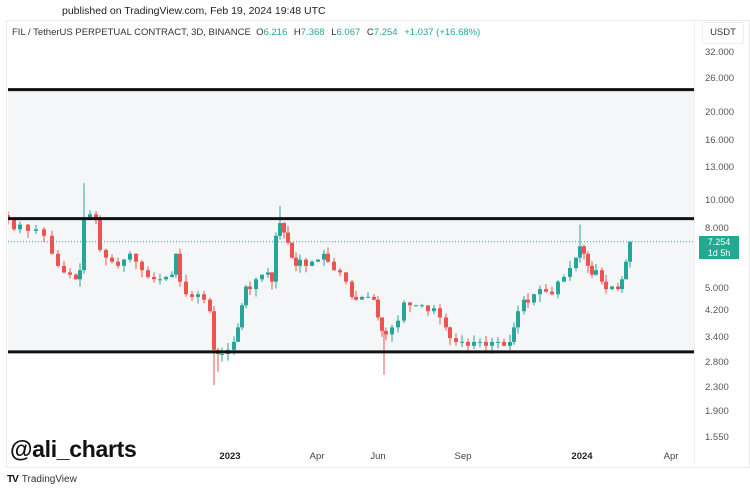  What do you see at coordinates (671, 456) in the screenshot?
I see `time-tick: Apr` at bounding box center [671, 456].